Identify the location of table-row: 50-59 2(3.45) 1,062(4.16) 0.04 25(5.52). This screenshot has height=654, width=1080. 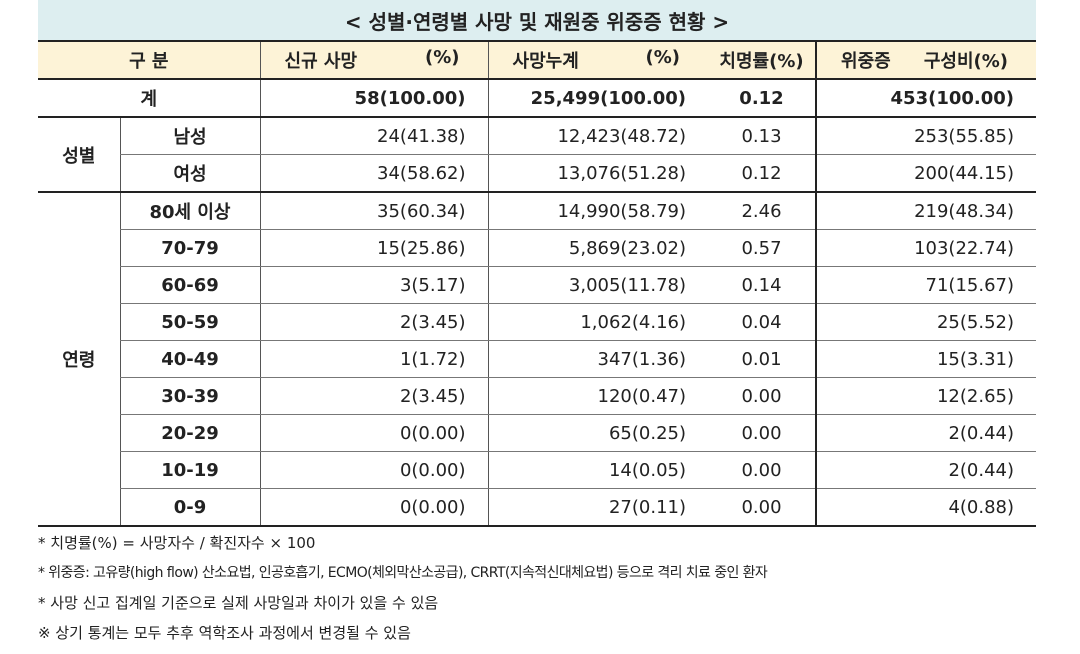
(537, 322).